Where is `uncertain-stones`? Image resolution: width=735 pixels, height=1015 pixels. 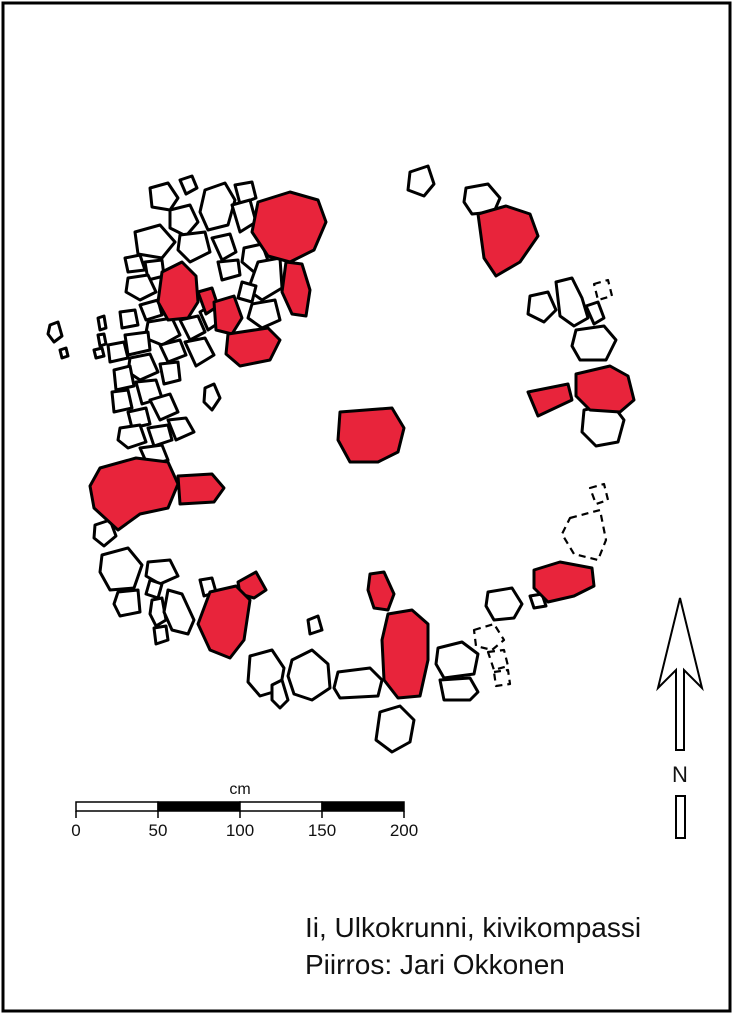 uncertain-stones is located at coordinates (543, 483).